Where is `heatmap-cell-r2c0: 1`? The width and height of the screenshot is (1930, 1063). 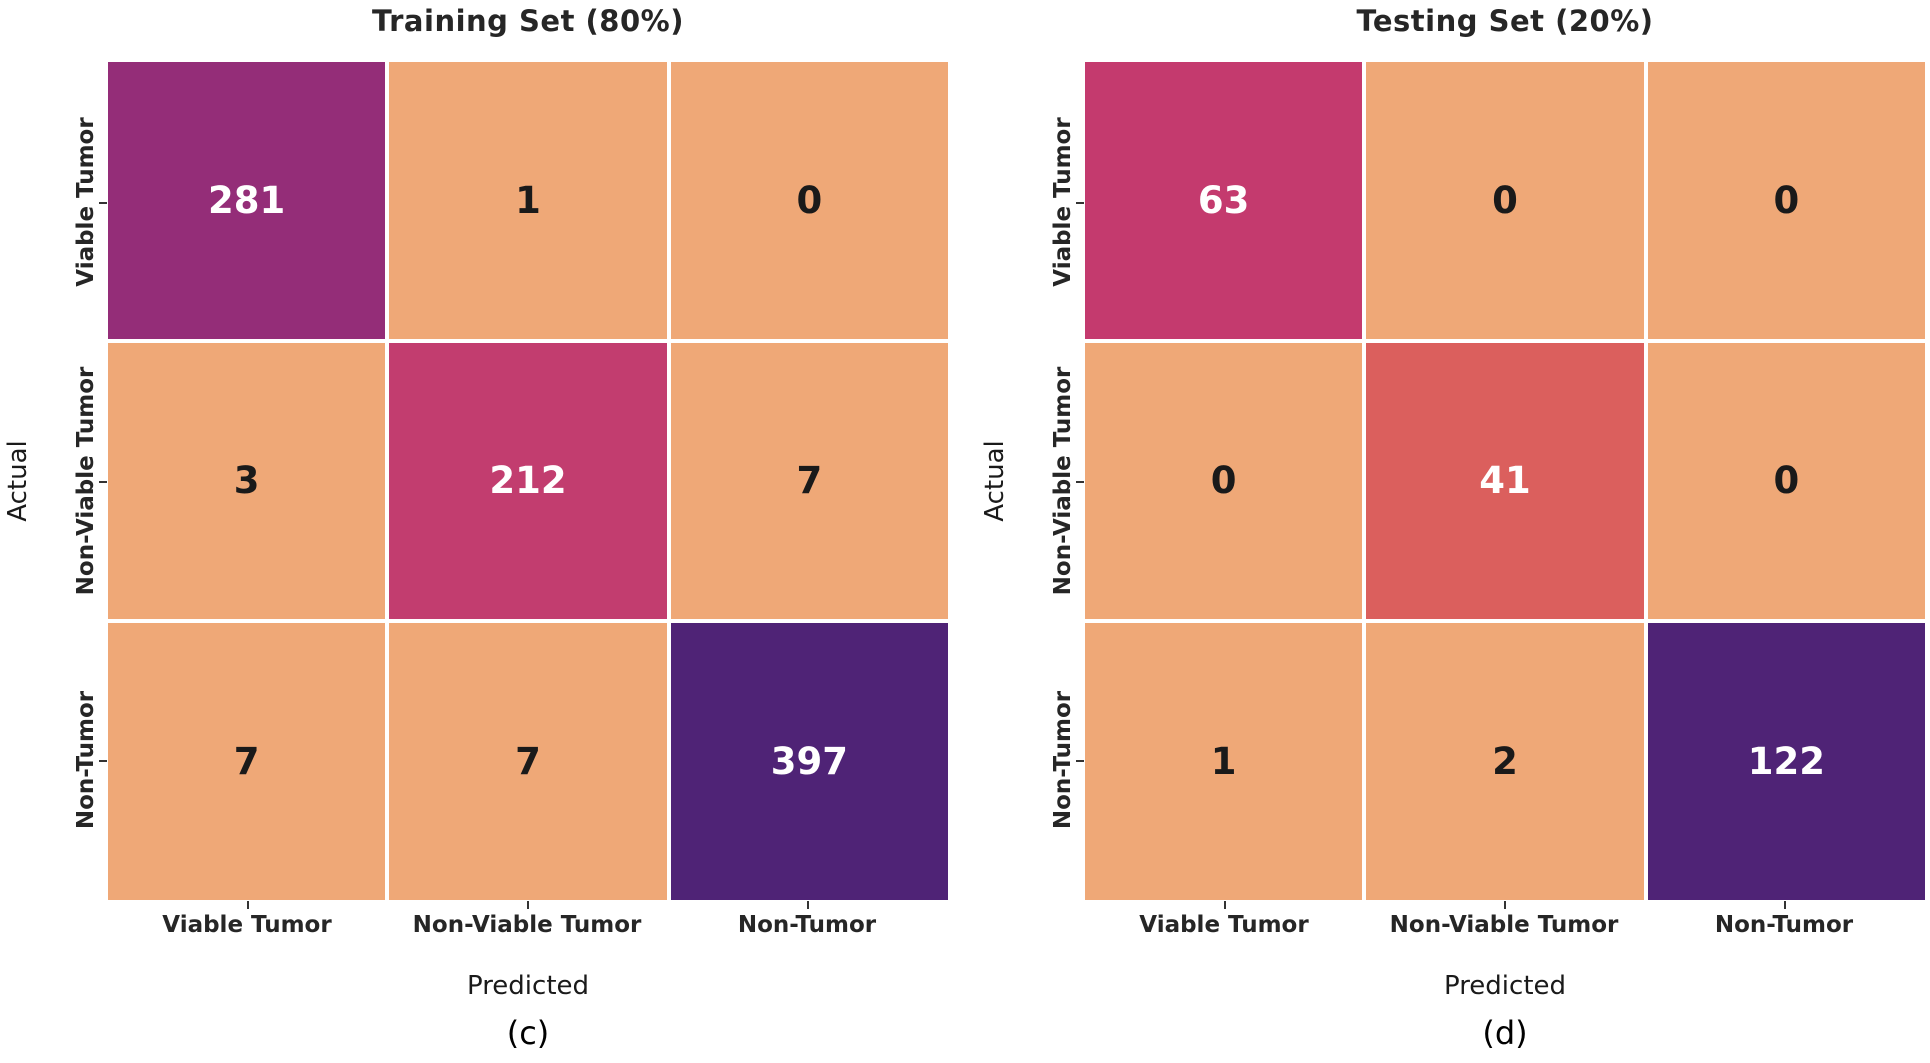 heatmap-cell-r2c0: 1 is located at coordinates (1224, 761).